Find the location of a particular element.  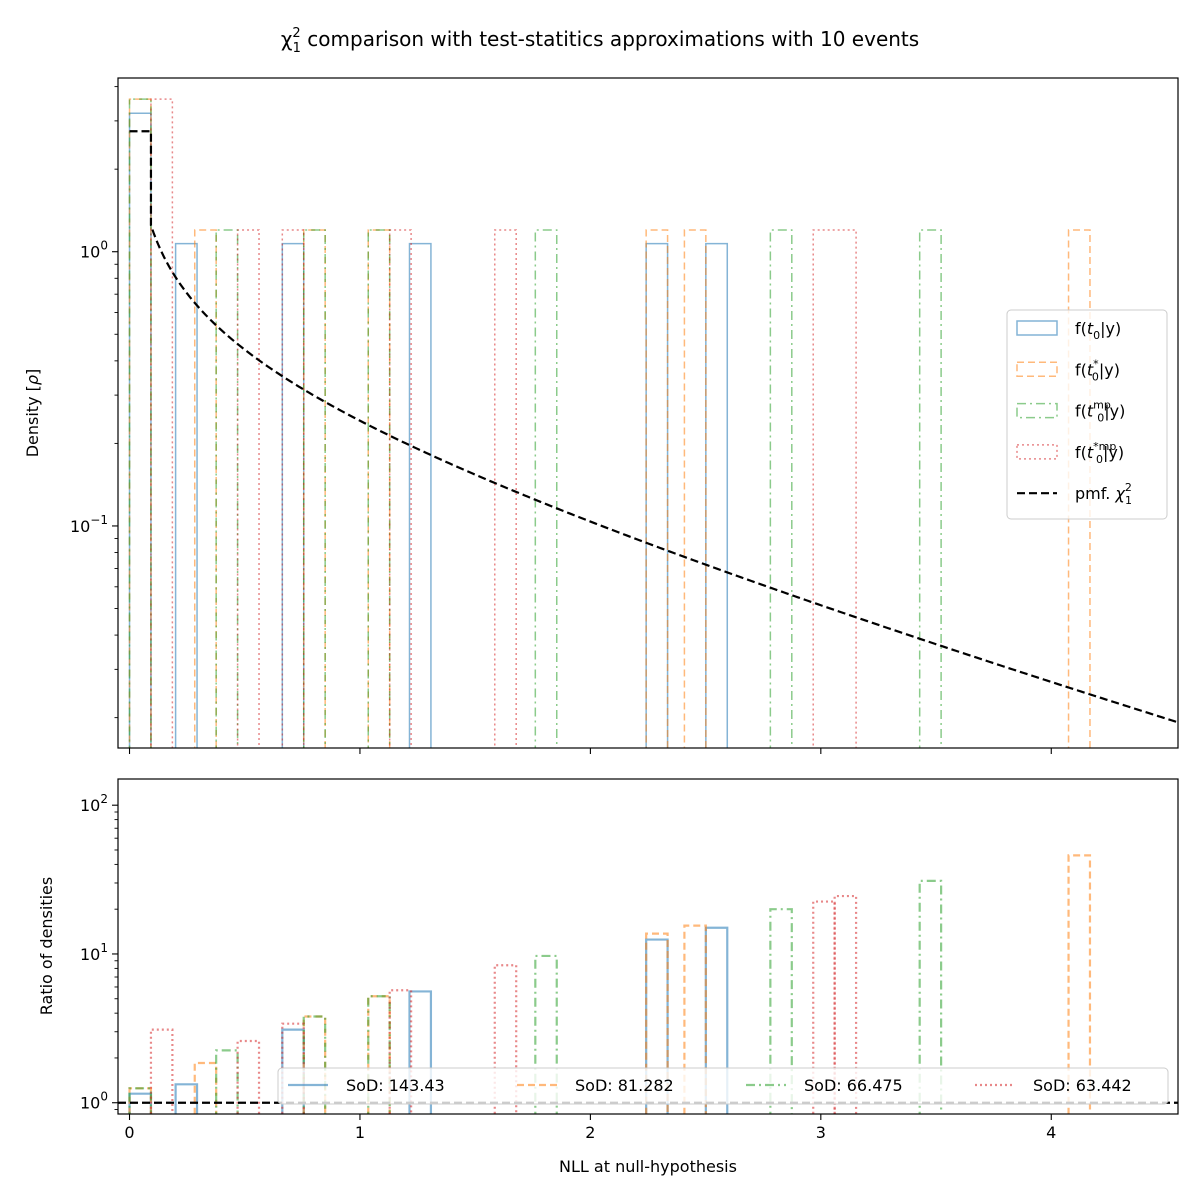

title-subscript: 1 is located at coordinates (297, 48).